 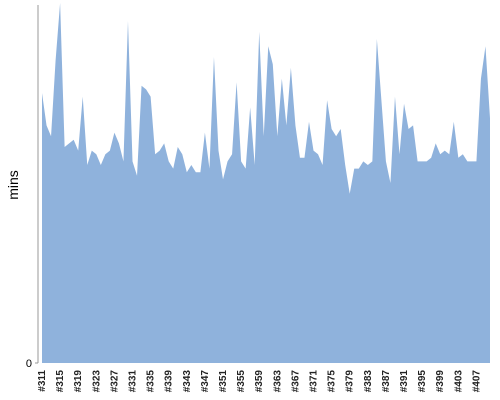 I want to click on x-tick-label: #347, so click(x=205, y=381).